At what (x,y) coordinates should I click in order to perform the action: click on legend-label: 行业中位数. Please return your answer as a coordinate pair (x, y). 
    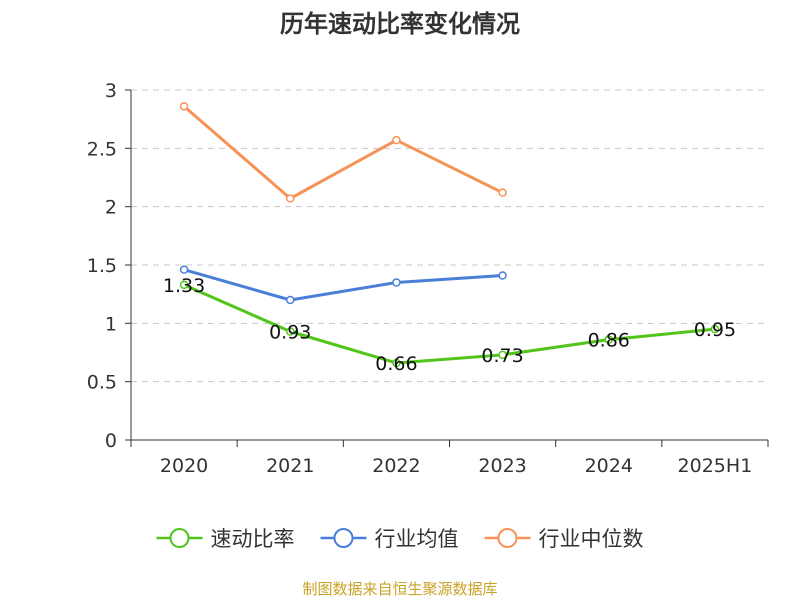
    Looking at the image, I should click on (591, 539).